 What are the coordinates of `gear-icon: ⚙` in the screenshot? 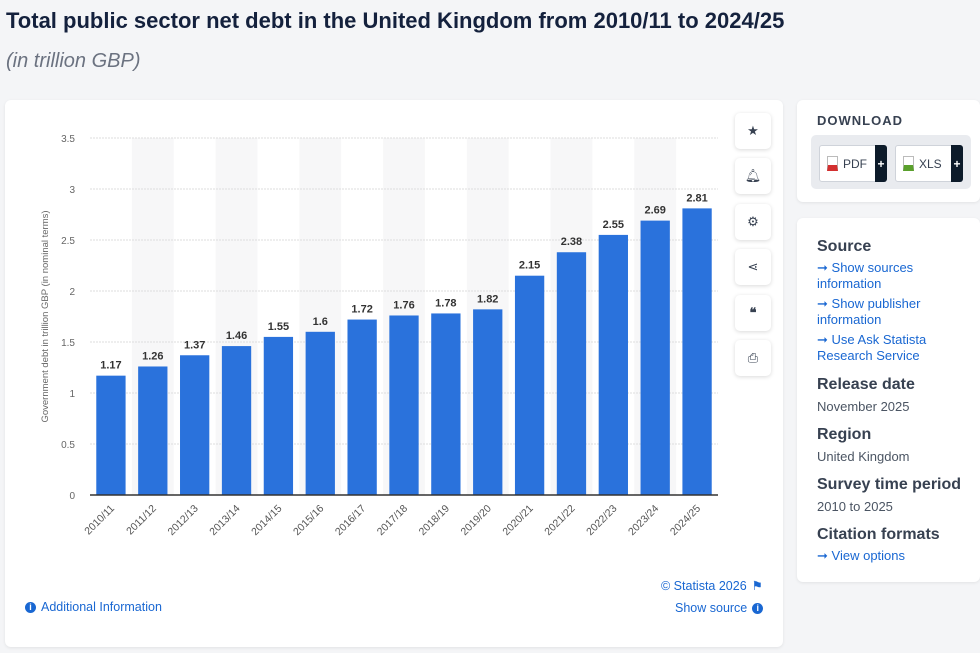 It's located at (753, 221).